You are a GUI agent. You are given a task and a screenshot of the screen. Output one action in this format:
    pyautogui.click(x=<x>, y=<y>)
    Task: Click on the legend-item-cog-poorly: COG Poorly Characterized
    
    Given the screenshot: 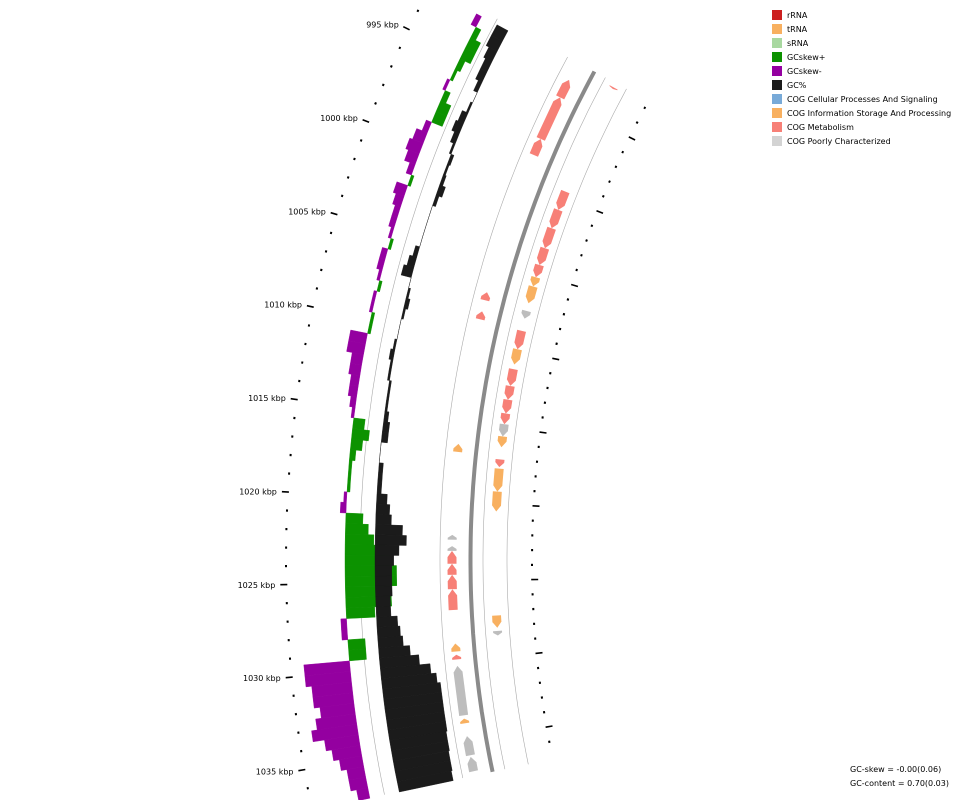 What is the action you would take?
    pyautogui.click(x=861, y=141)
    